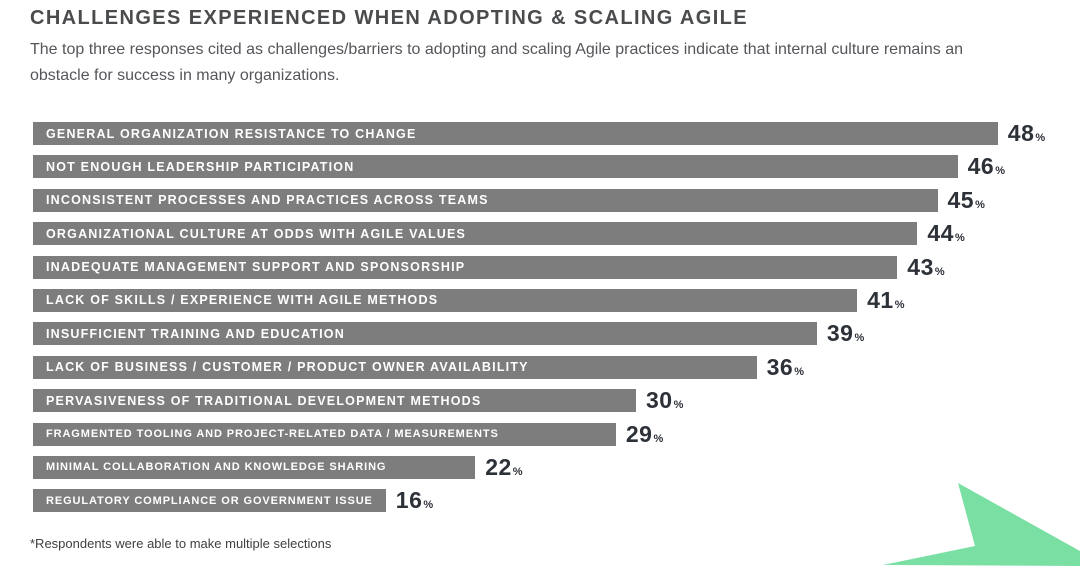 The height and width of the screenshot is (569, 1080). I want to click on bar-value: 29 %, so click(644, 434).